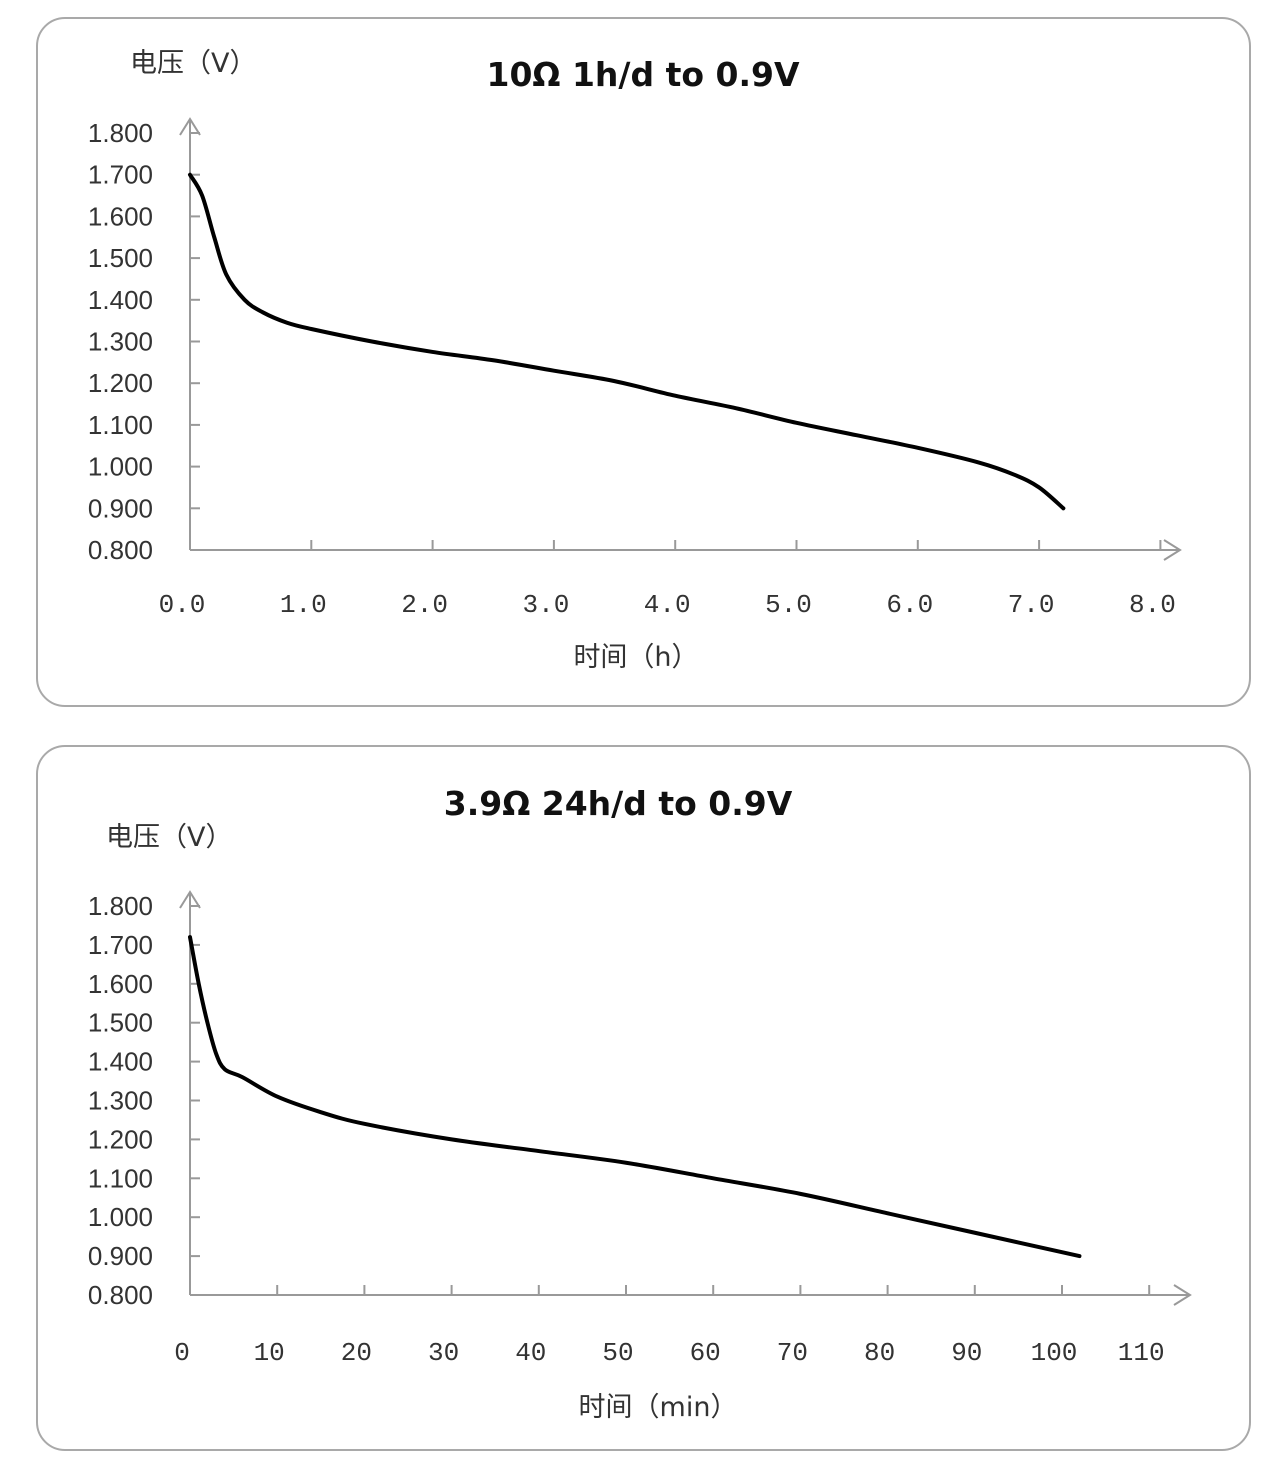  Describe the element at coordinates (356, 1353) in the screenshot. I see `x-tick-label: 20` at that location.